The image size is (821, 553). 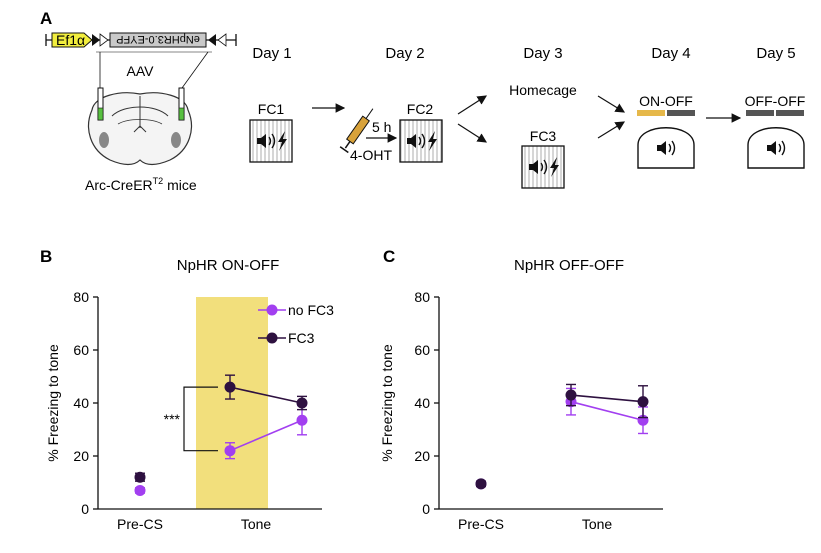 I want to click on brain-coronal-section, so click(x=140, y=129).